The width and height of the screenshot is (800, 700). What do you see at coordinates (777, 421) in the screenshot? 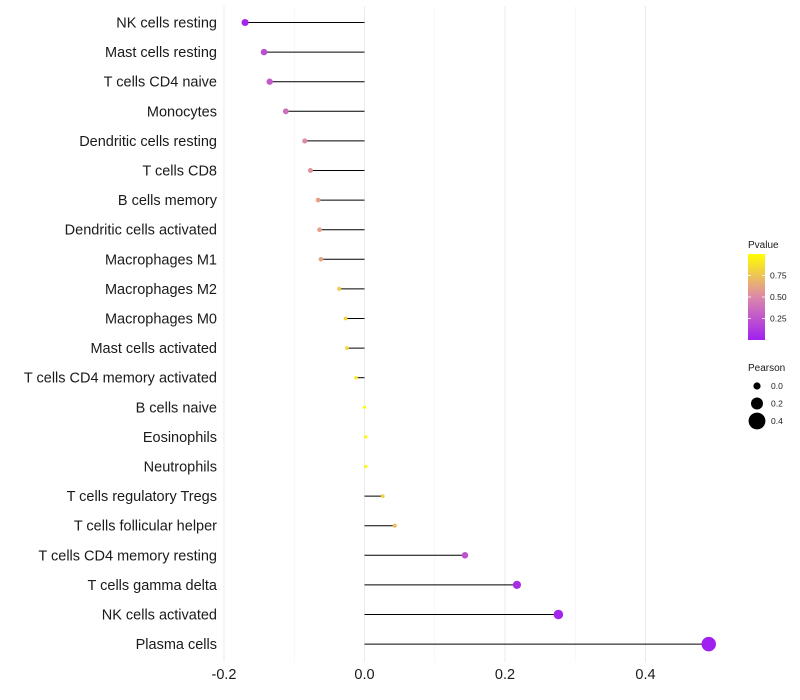
I see `size-legend-label: 0.4` at bounding box center [777, 421].